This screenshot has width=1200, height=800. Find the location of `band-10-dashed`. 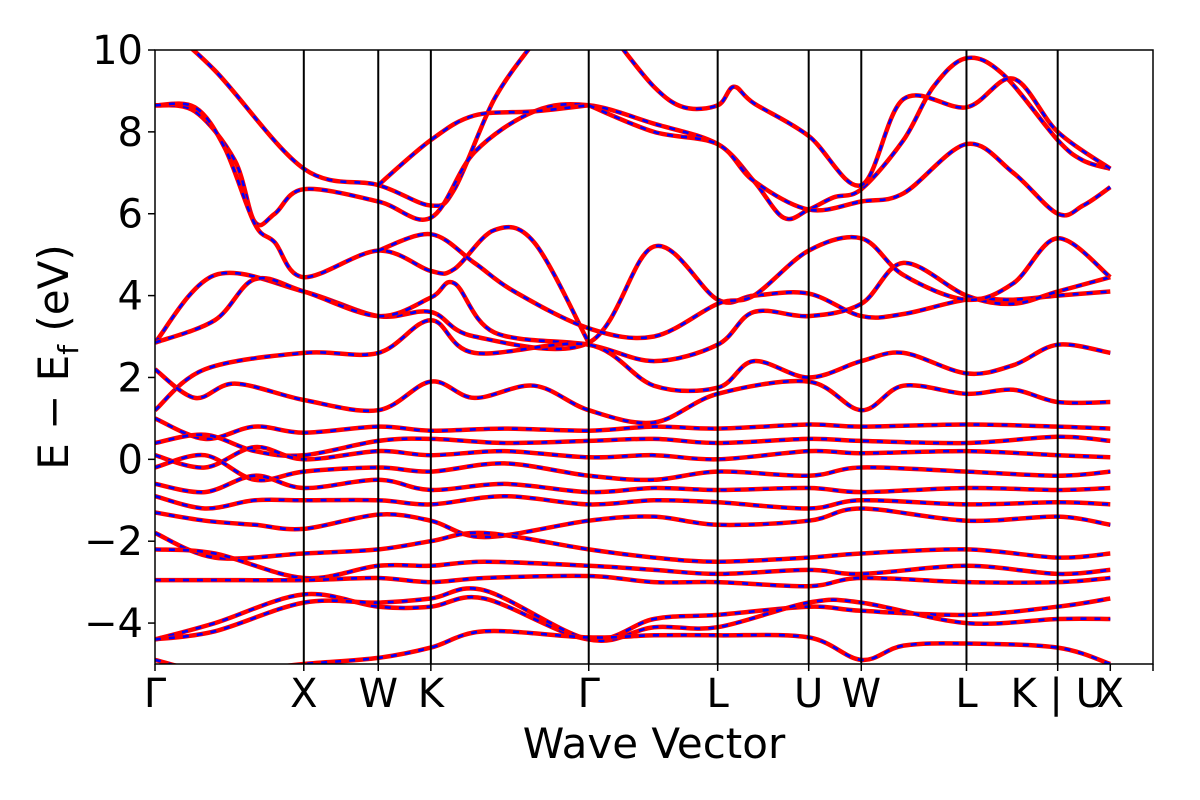

band-10-dashed is located at coordinates (633, 467).